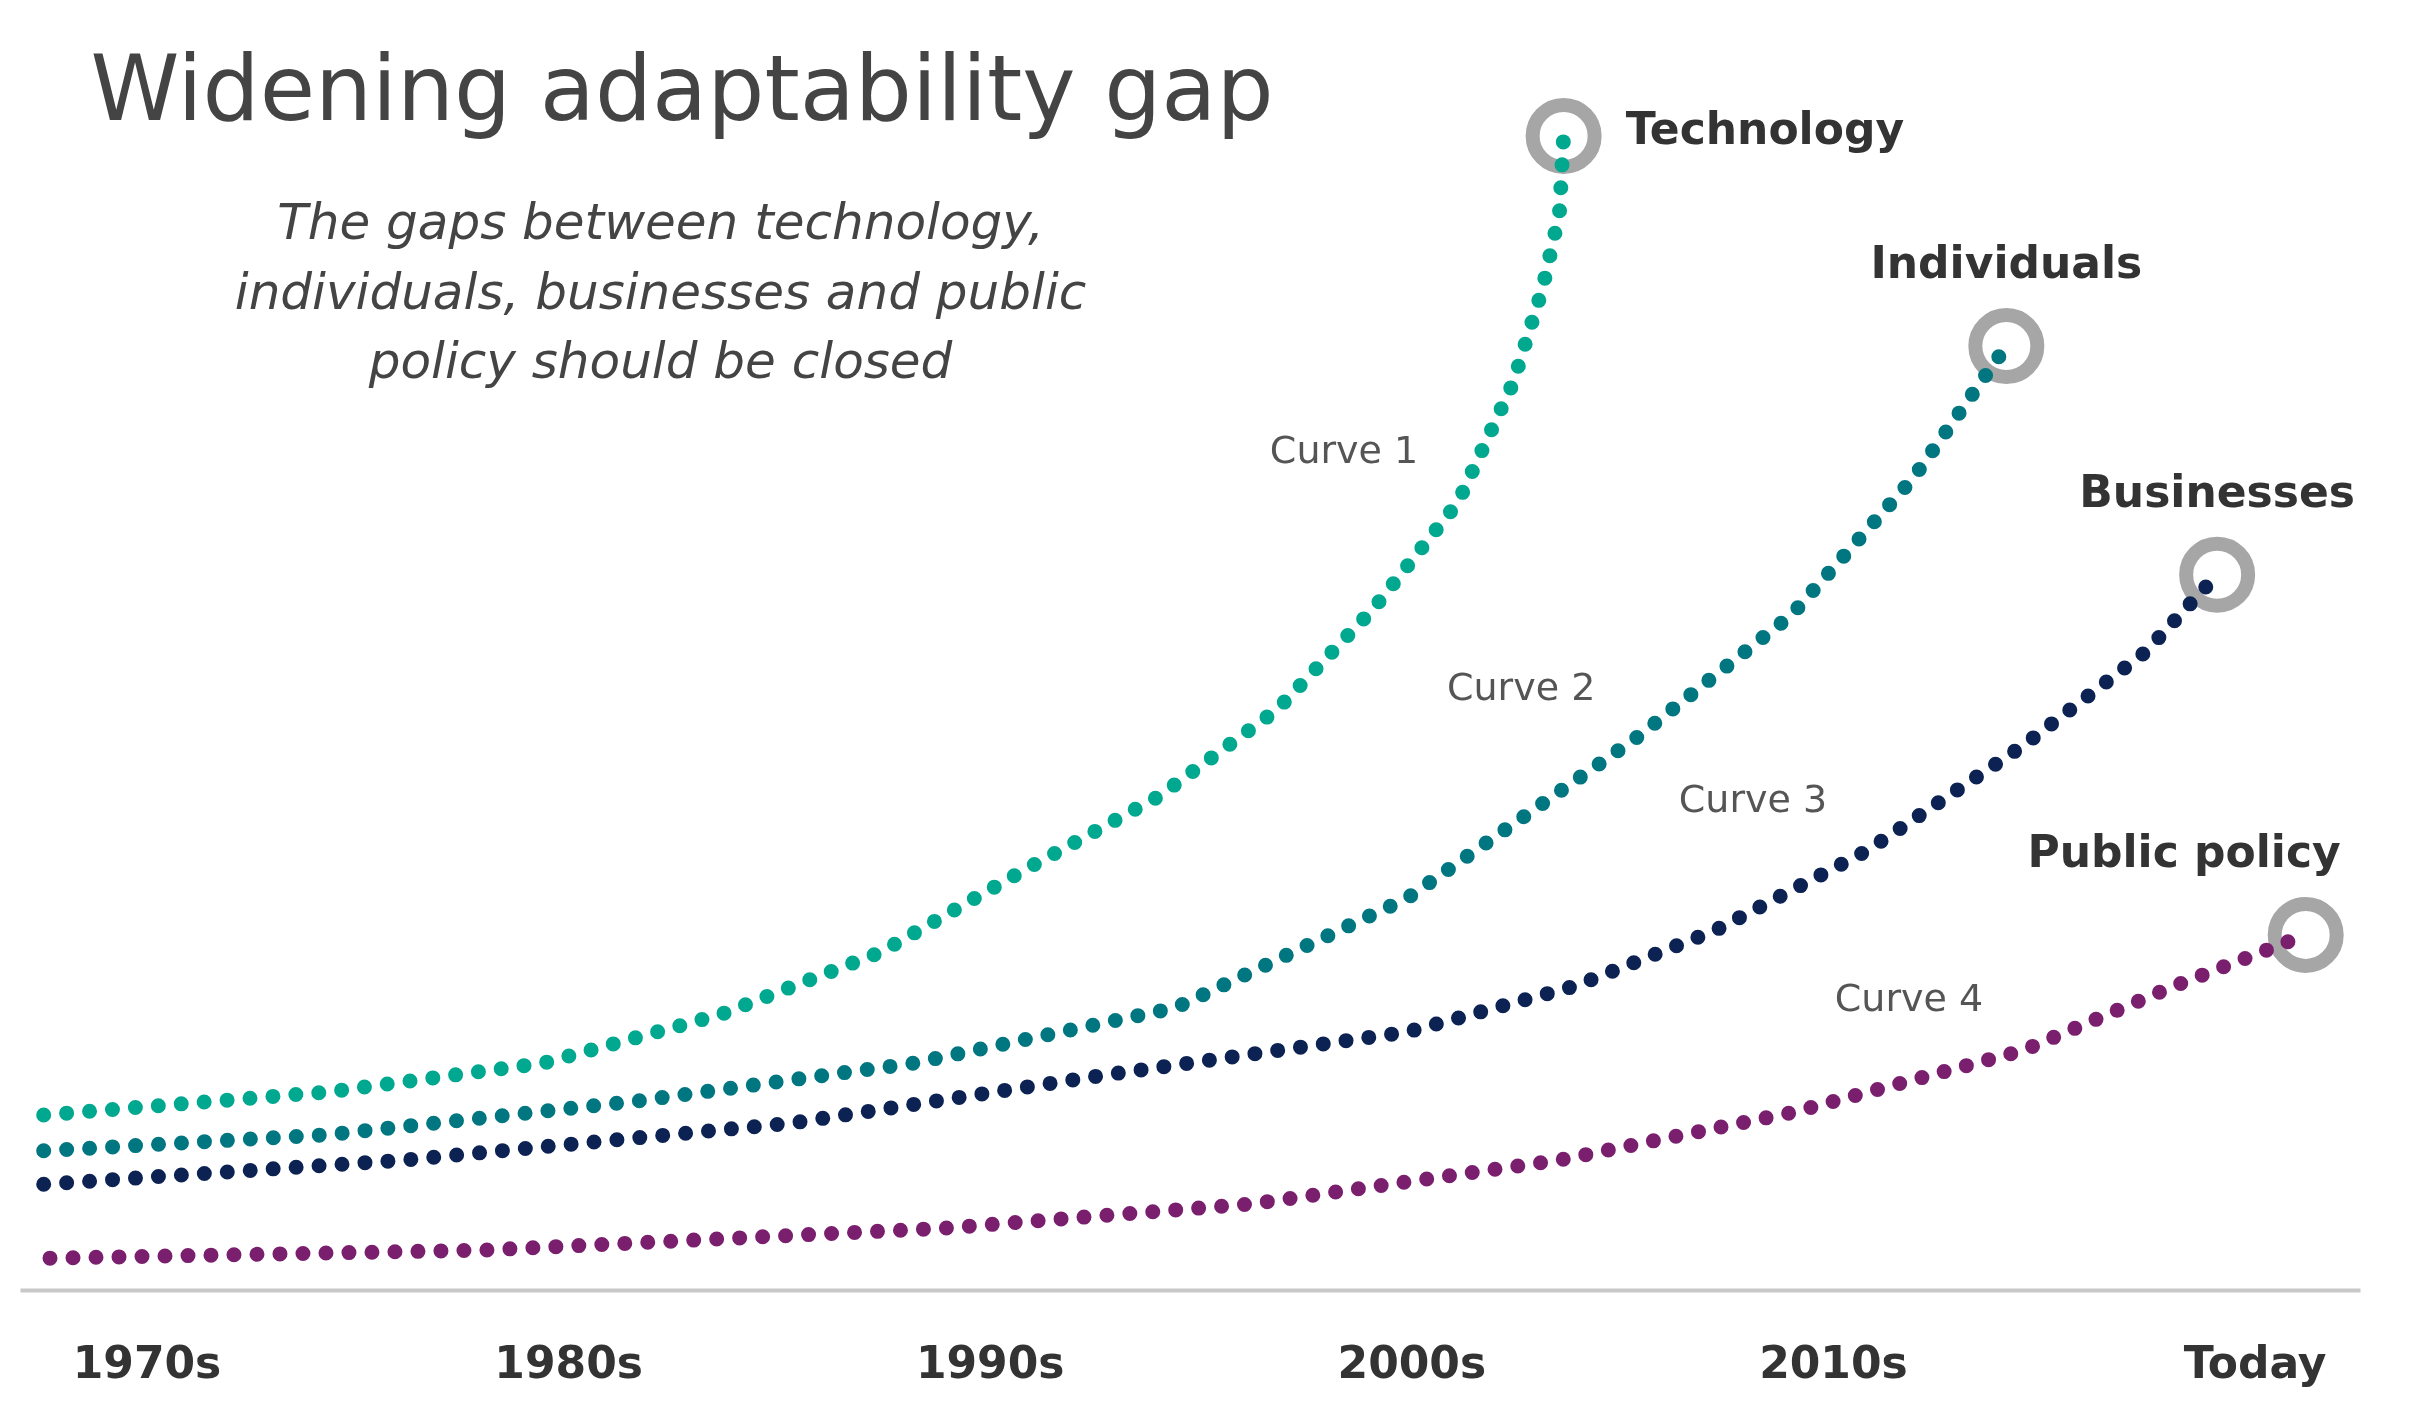 This screenshot has width=2415, height=1417. What do you see at coordinates (1344, 449) in the screenshot?
I see `annotation: Curve 1` at bounding box center [1344, 449].